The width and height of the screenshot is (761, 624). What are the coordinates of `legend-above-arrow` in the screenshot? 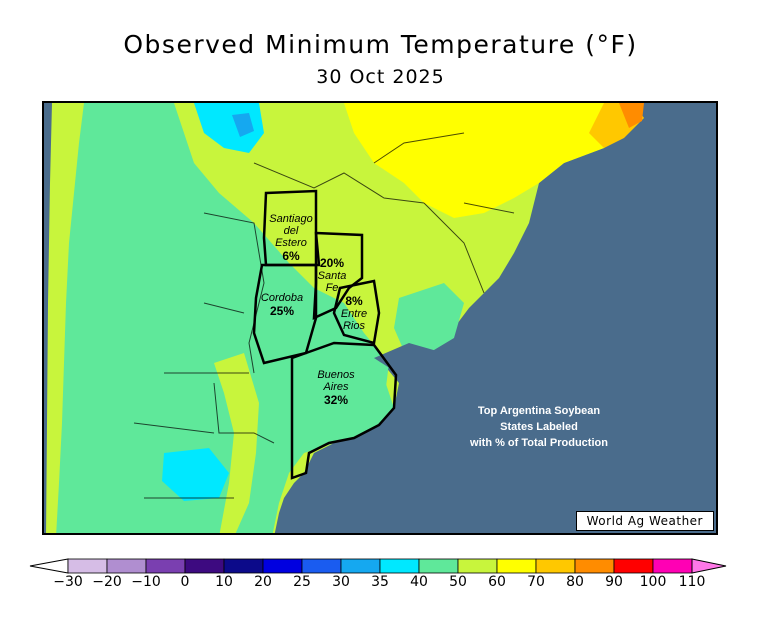 It's located at (709, 566).